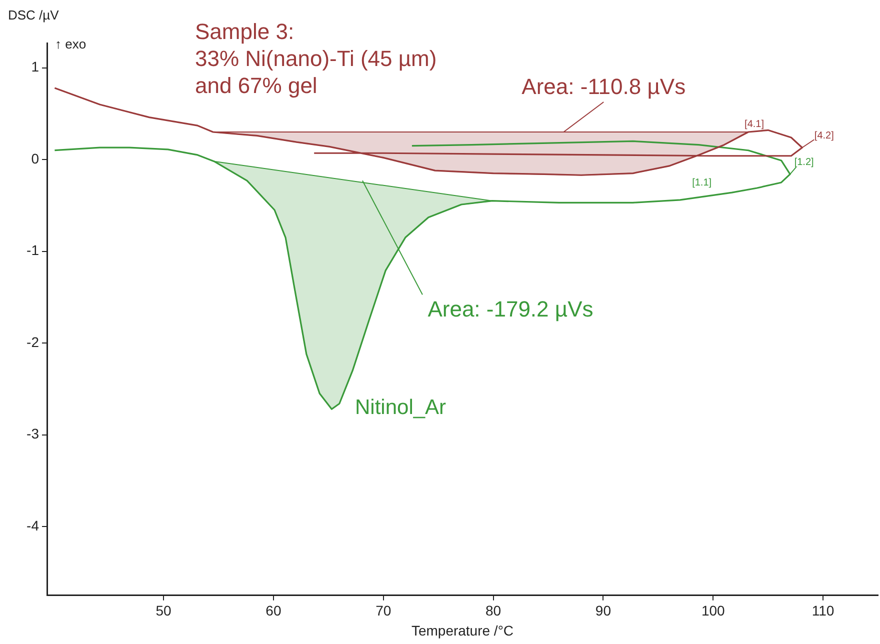  I want to click on x-axis-title: Temperature /°C, so click(462, 630).